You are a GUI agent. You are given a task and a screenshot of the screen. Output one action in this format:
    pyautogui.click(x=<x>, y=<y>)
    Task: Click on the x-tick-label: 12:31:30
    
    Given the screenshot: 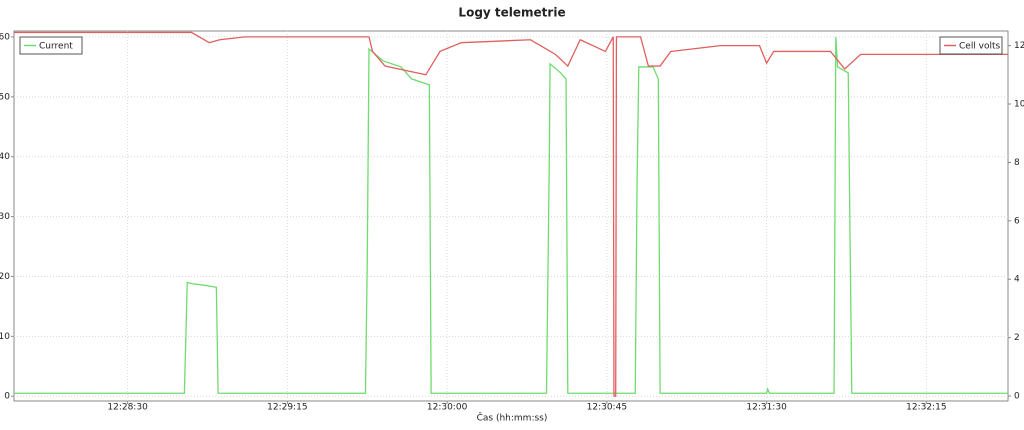 What is the action you would take?
    pyautogui.click(x=766, y=408)
    